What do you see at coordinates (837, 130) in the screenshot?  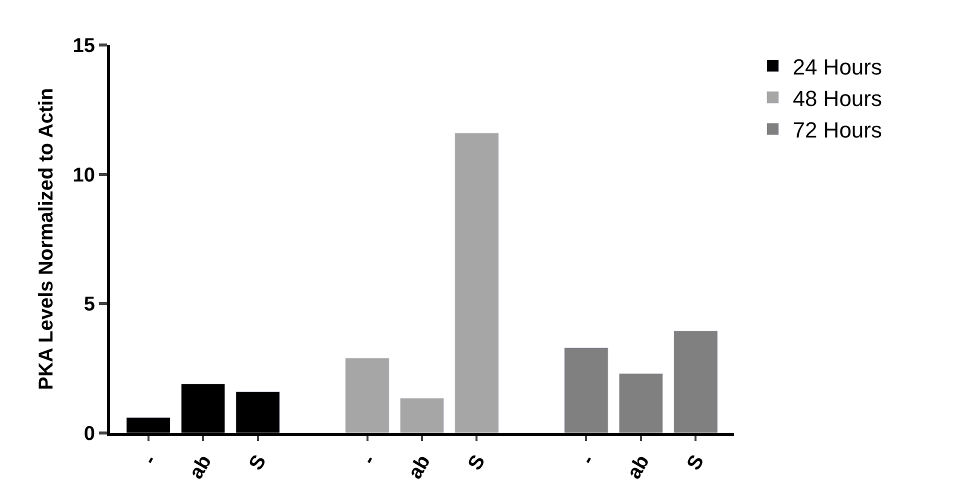 I see `legend-label: 72 Hours` at bounding box center [837, 130].